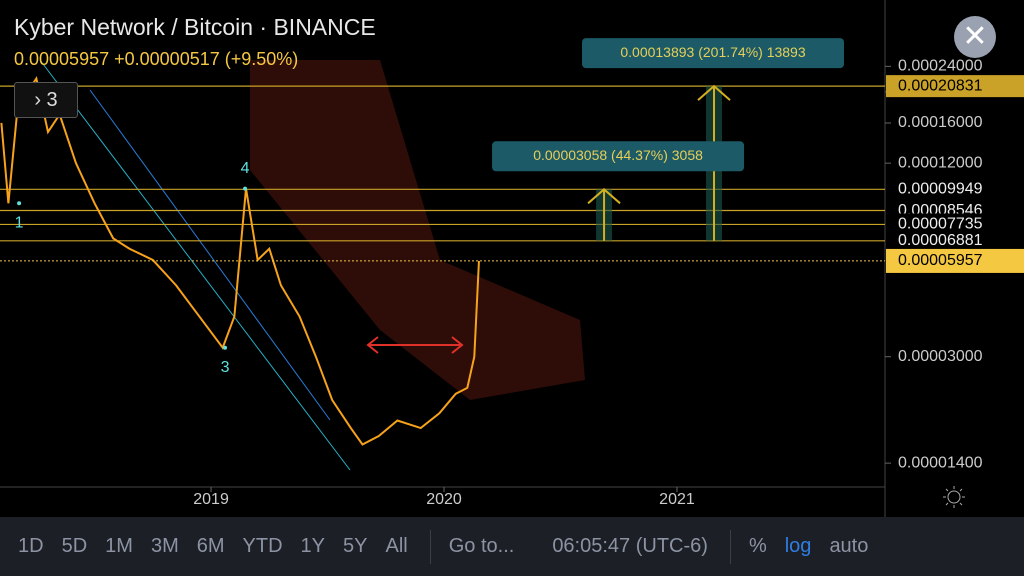 The height and width of the screenshot is (576, 1024). What do you see at coordinates (677, 499) in the screenshot?
I see `x-tick-label: 2021` at bounding box center [677, 499].